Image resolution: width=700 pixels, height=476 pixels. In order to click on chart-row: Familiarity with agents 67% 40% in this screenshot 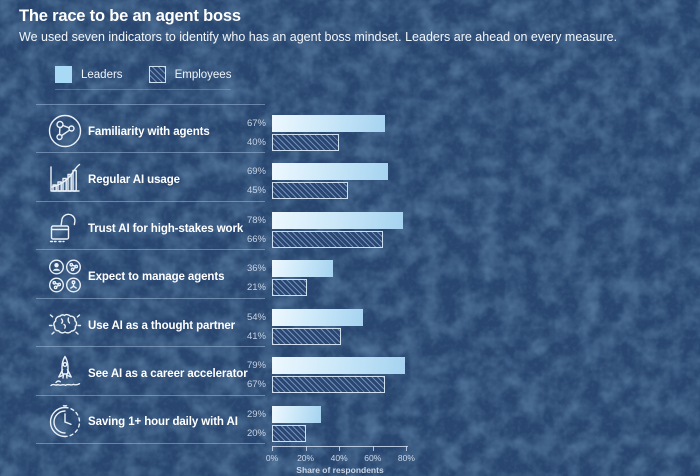, I will do `click(350, 128)`.